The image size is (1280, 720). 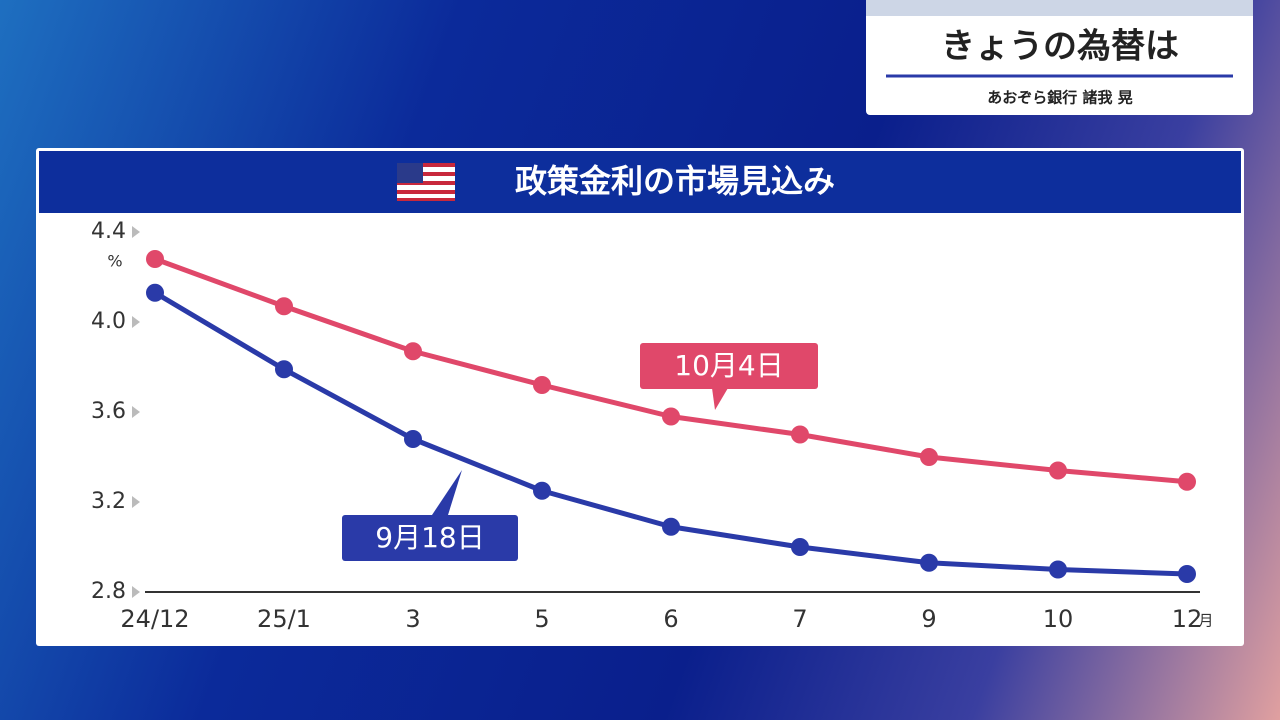 I want to click on x-tick-label: 9, so click(x=928, y=619).